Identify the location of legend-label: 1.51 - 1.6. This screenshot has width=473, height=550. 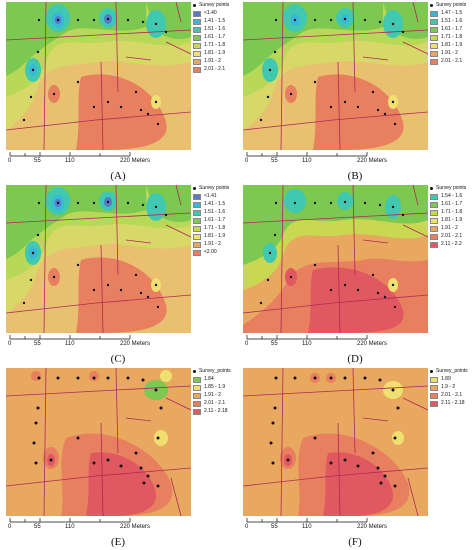
(215, 212).